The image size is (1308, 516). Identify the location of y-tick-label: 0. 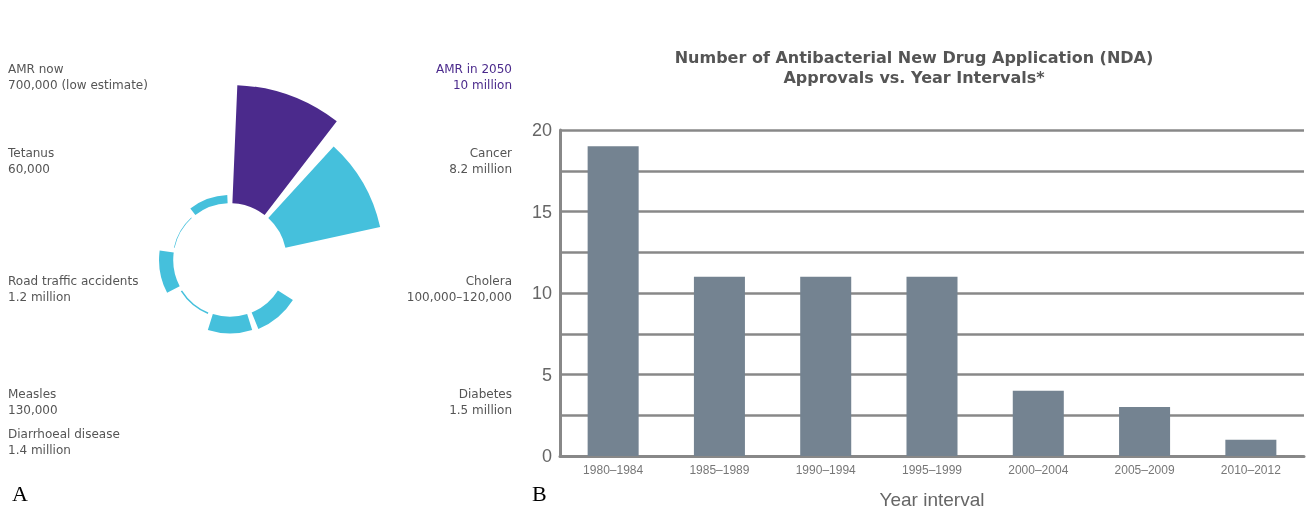
(546, 456).